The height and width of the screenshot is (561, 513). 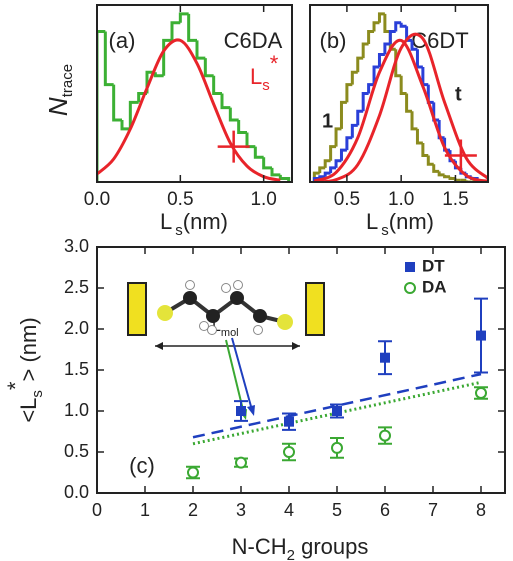 What do you see at coordinates (60, 90) in the screenshot?
I see `y-axis-label: Ntrace` at bounding box center [60, 90].